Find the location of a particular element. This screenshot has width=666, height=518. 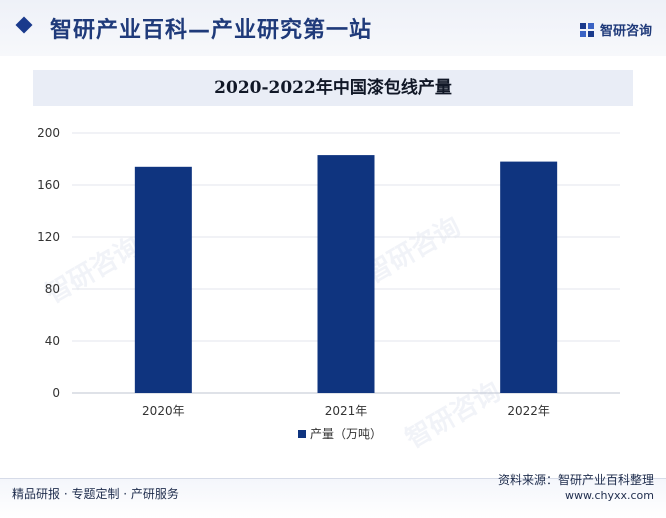

y-tick-label: 120 is located at coordinates (48, 237).